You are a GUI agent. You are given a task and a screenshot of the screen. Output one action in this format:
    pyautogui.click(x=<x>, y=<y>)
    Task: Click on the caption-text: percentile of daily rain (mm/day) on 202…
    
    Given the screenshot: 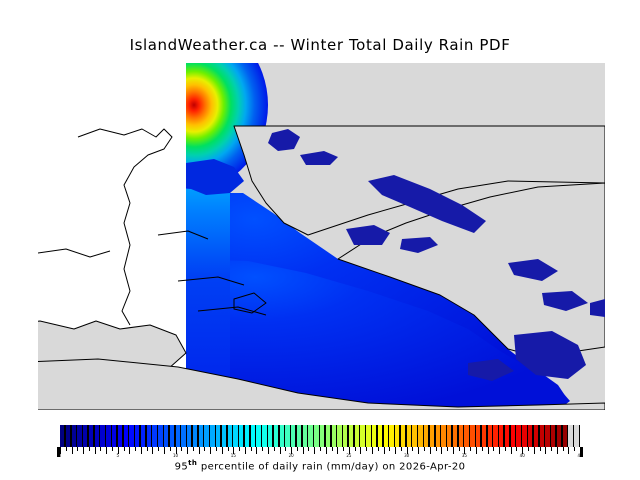 What is the action you would take?
    pyautogui.click(x=331, y=467)
    